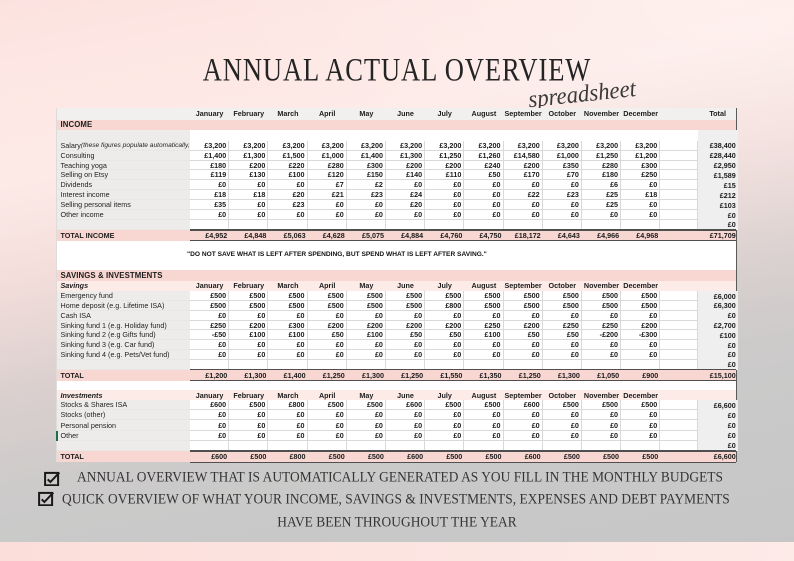 The height and width of the screenshot is (561, 794). I want to click on svg-text: spreadsheet, so click(582, 93).